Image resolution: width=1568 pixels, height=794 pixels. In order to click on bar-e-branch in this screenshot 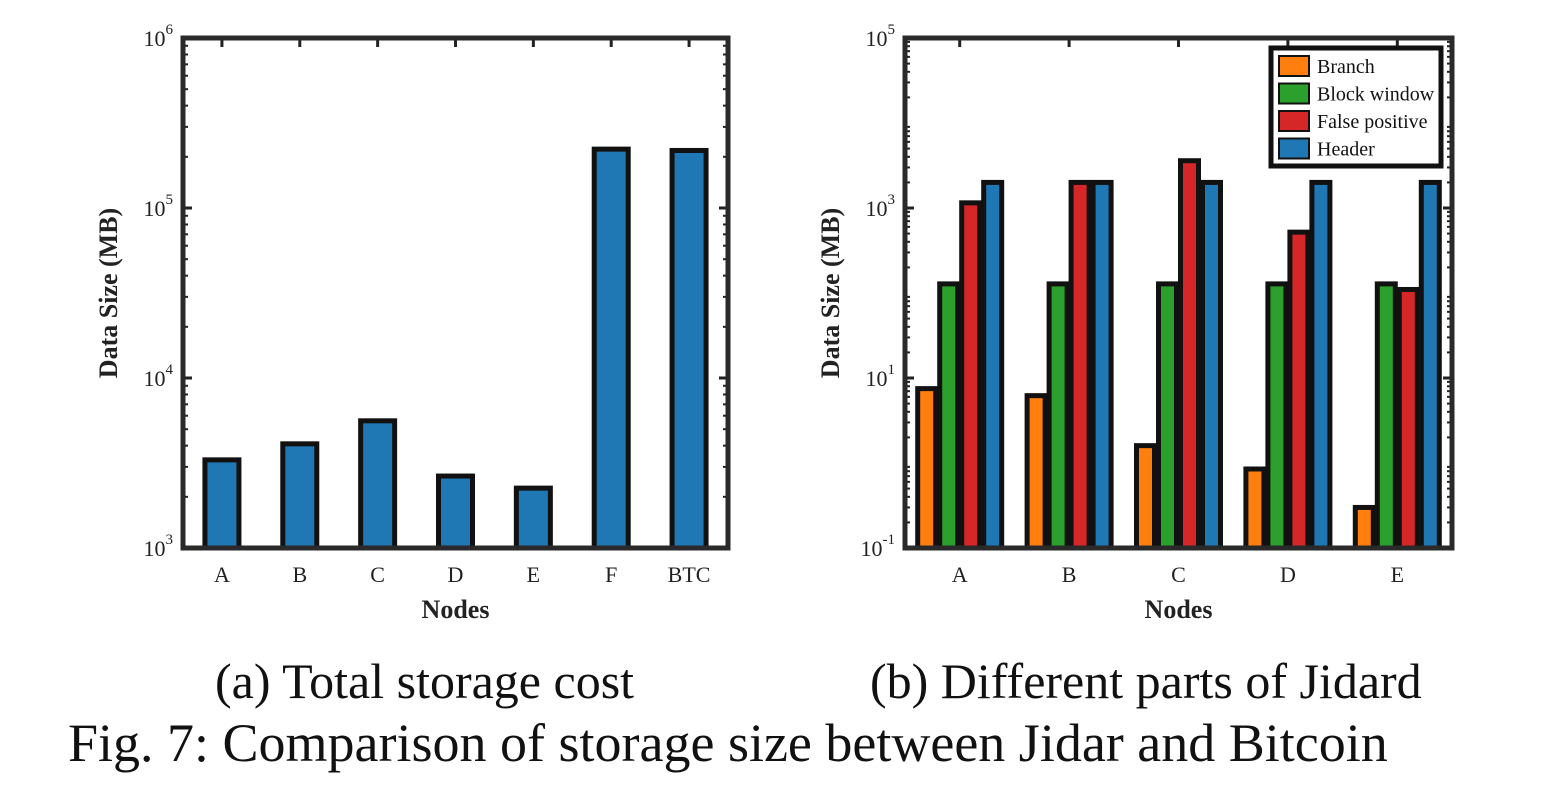, I will do `click(1364, 527)`.